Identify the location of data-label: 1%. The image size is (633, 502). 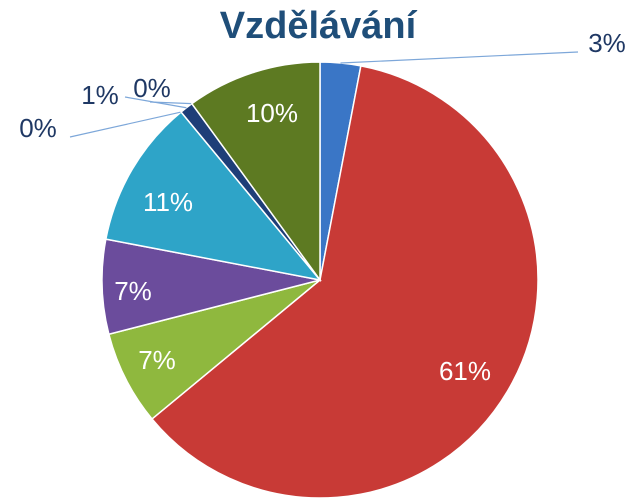
(100, 95).